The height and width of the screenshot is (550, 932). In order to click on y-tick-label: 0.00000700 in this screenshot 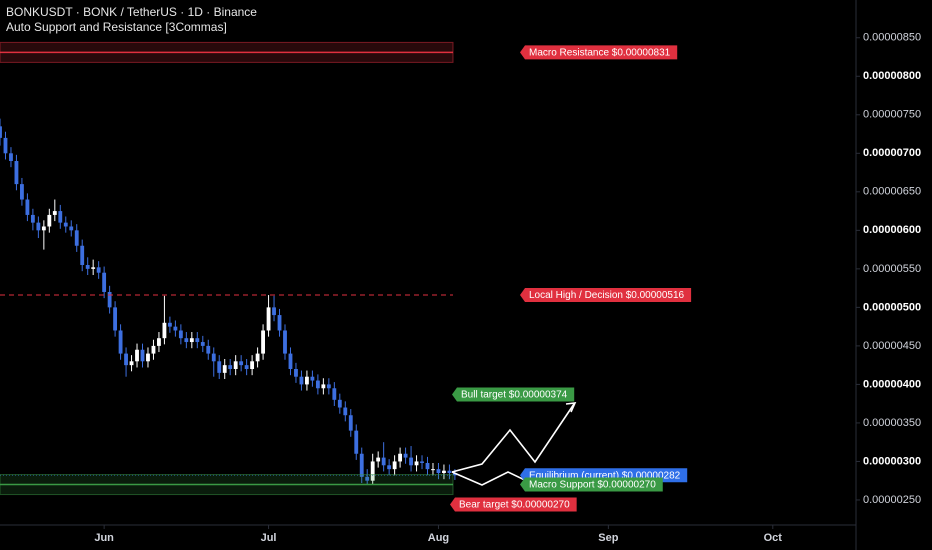, I will do `click(892, 153)`.